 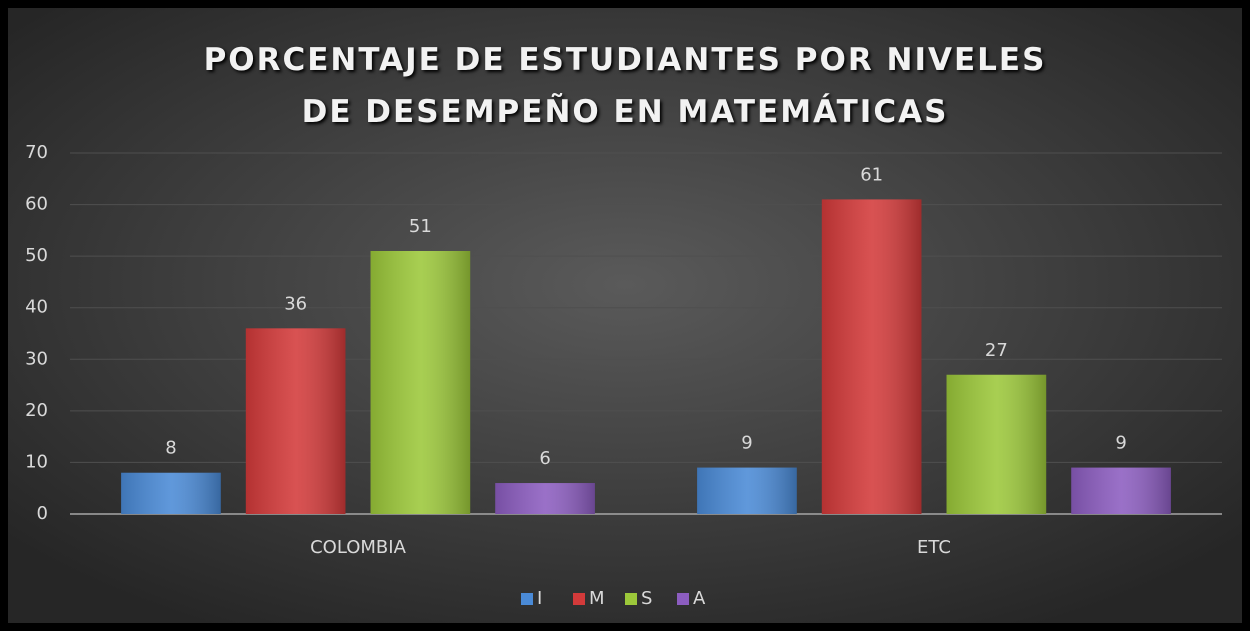 What do you see at coordinates (36, 204) in the screenshot?
I see `y-tick-label: 60` at bounding box center [36, 204].